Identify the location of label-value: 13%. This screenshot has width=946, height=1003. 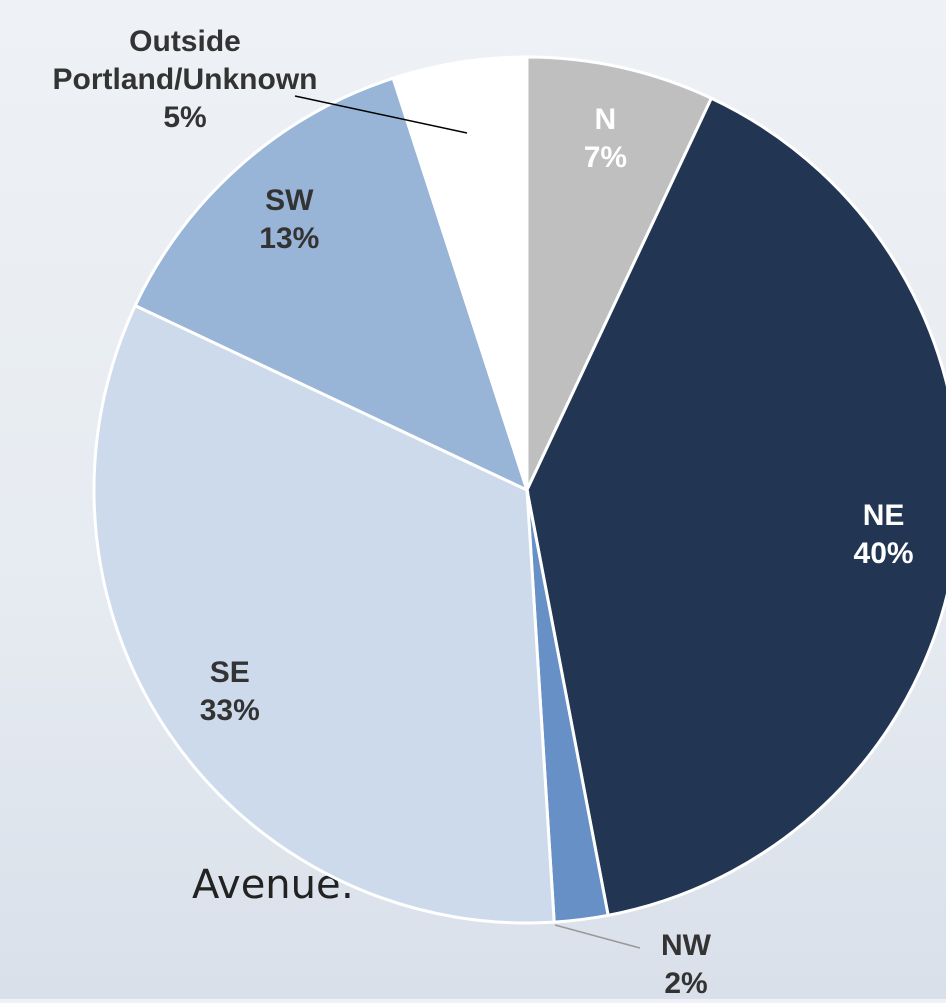
(289, 239).